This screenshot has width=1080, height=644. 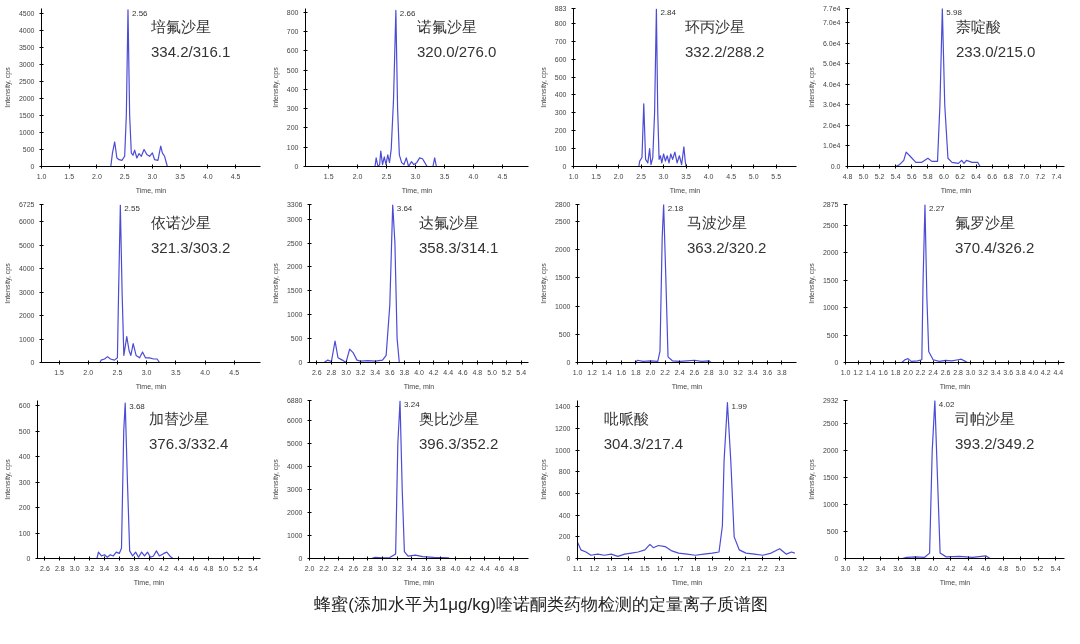 What do you see at coordinates (140, 13) in the screenshot?
I see `annotation: 2.56` at bounding box center [140, 13].